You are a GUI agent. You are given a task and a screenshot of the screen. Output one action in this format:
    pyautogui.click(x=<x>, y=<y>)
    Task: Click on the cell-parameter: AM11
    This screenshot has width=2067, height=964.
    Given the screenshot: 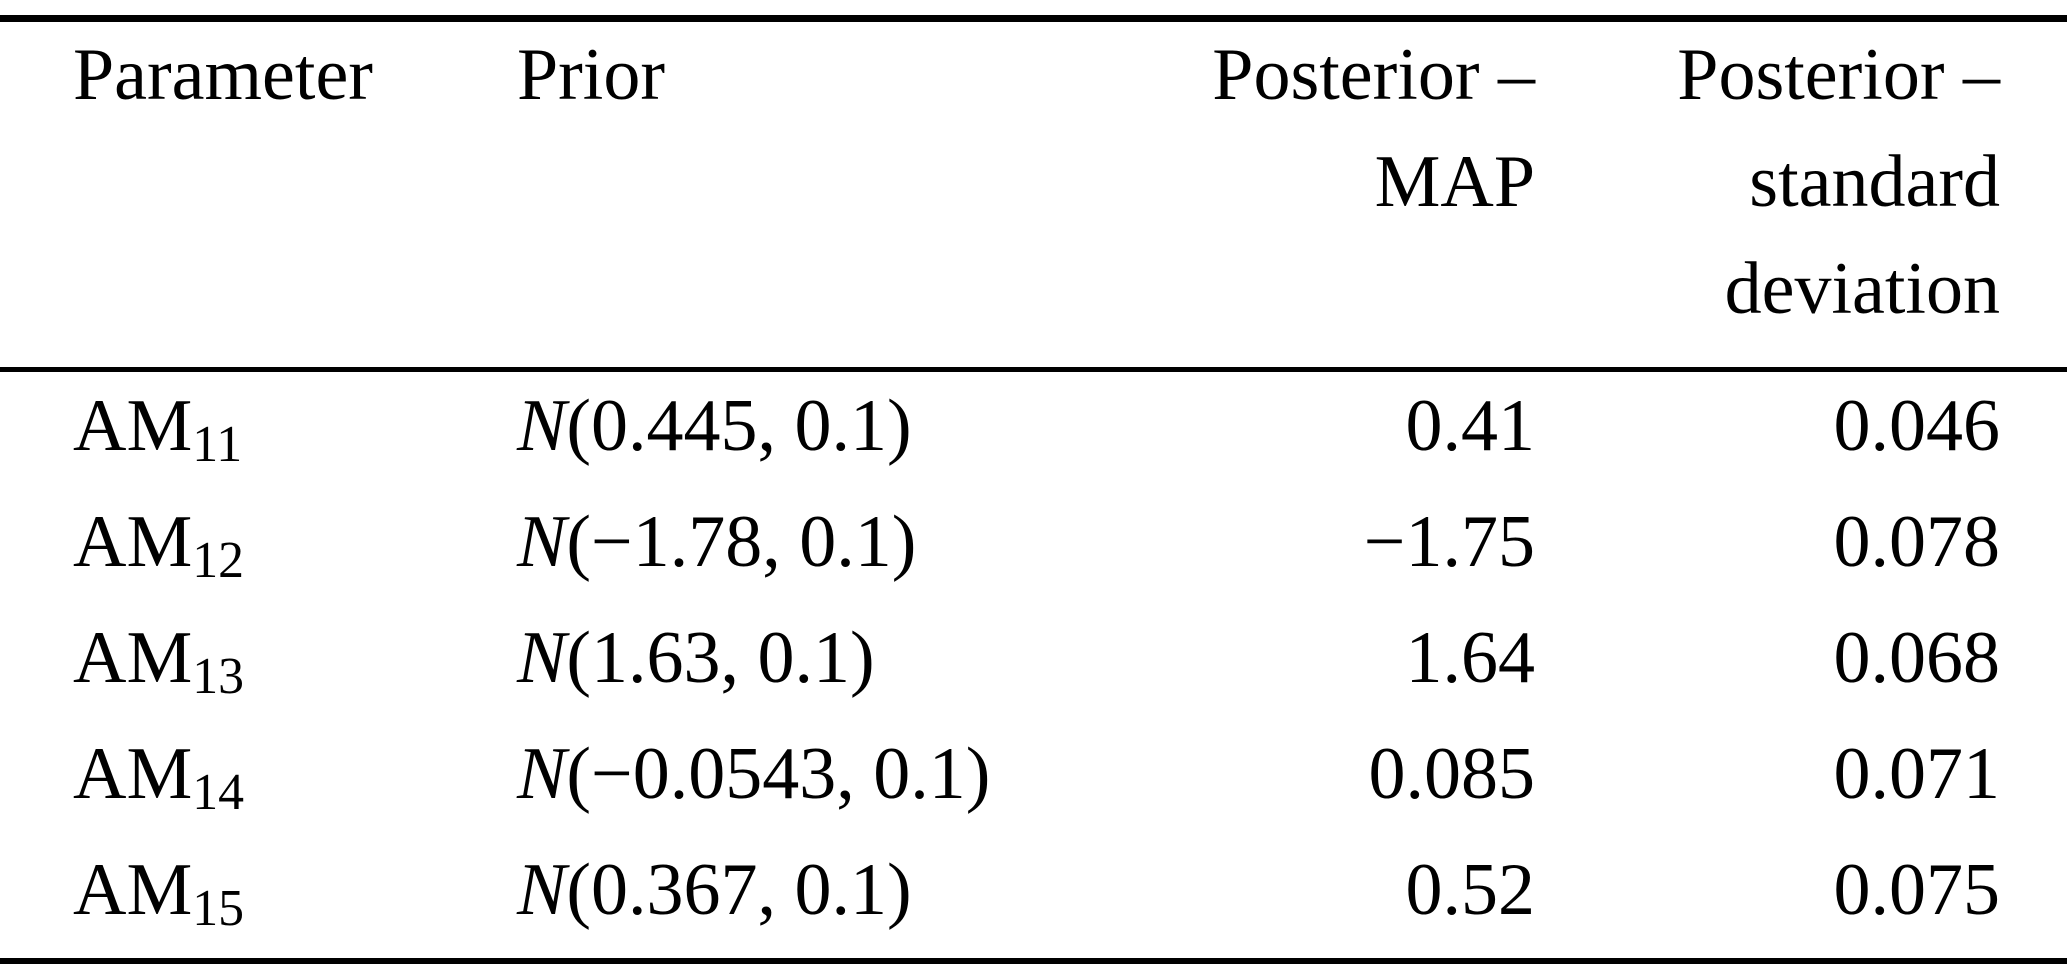 What is the action you would take?
    pyautogui.click(x=222, y=429)
    